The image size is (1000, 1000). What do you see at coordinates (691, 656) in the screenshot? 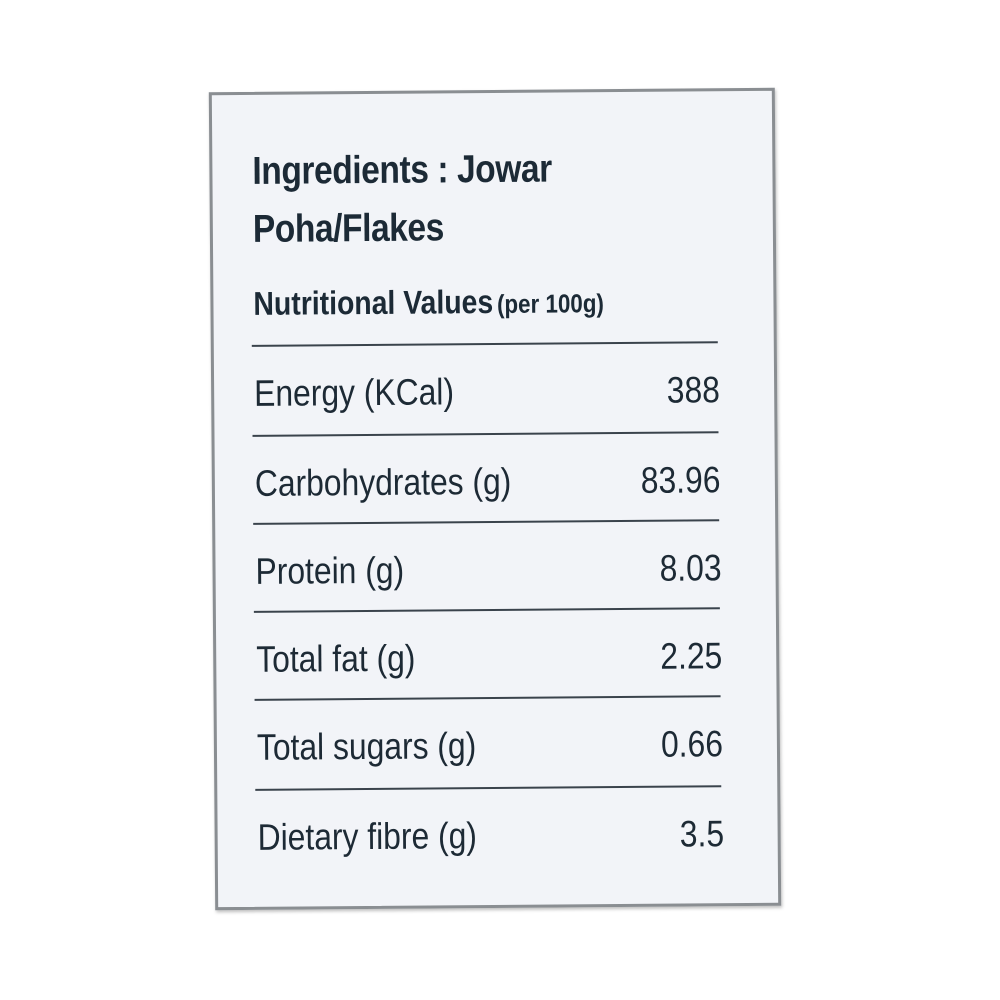
I see `nutrient-value: 2.25` at bounding box center [691, 656].